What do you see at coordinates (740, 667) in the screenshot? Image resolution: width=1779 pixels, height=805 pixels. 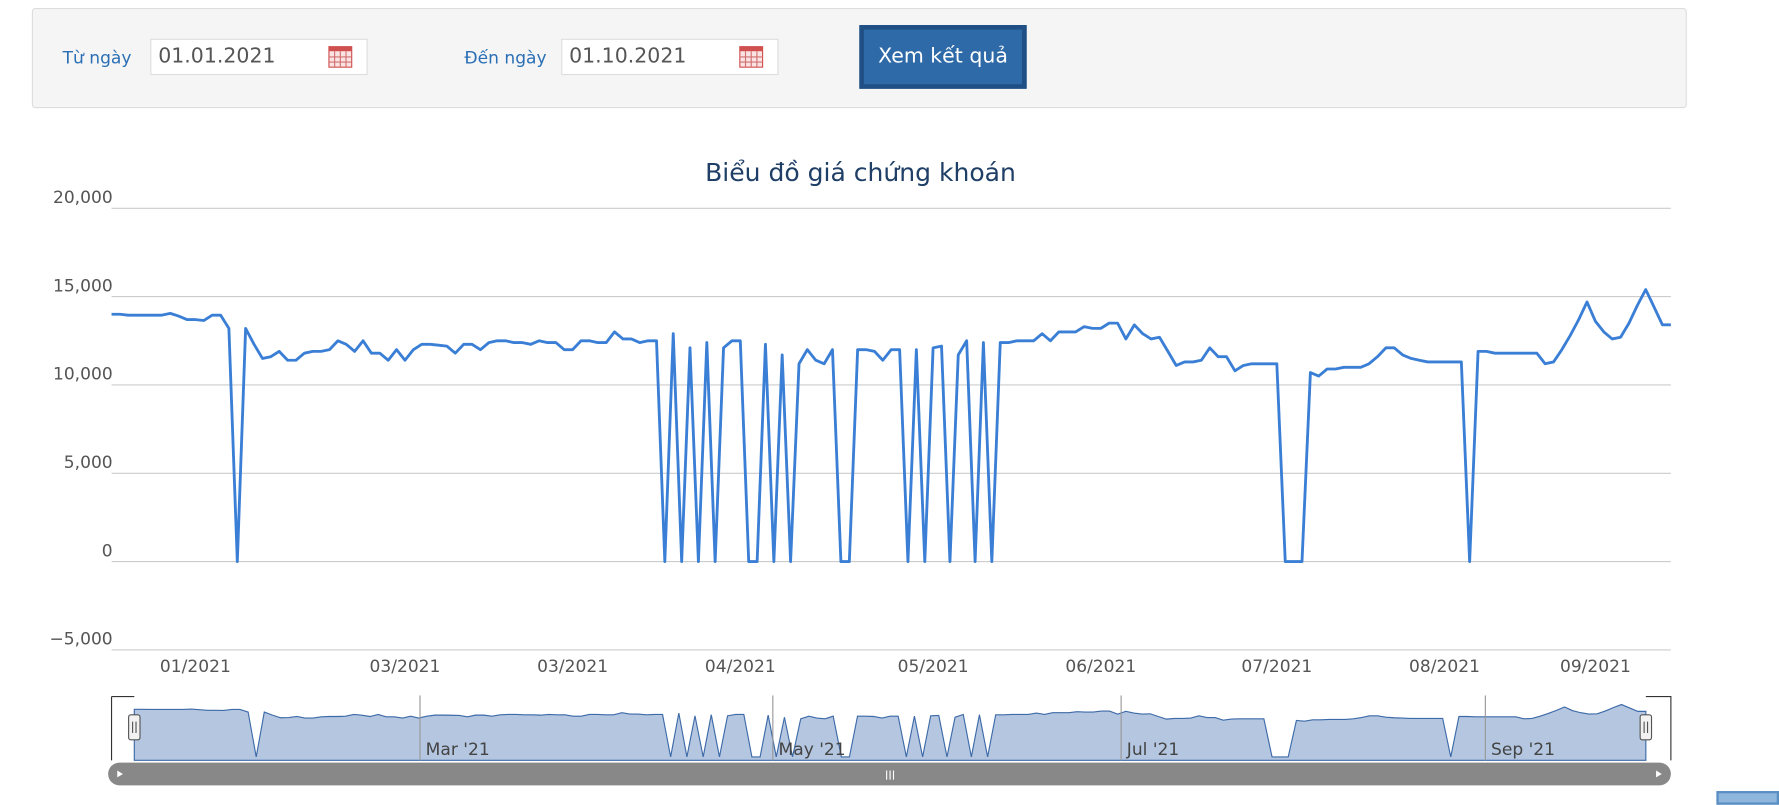 I see `x-tick-label: 04/2021` at bounding box center [740, 667].